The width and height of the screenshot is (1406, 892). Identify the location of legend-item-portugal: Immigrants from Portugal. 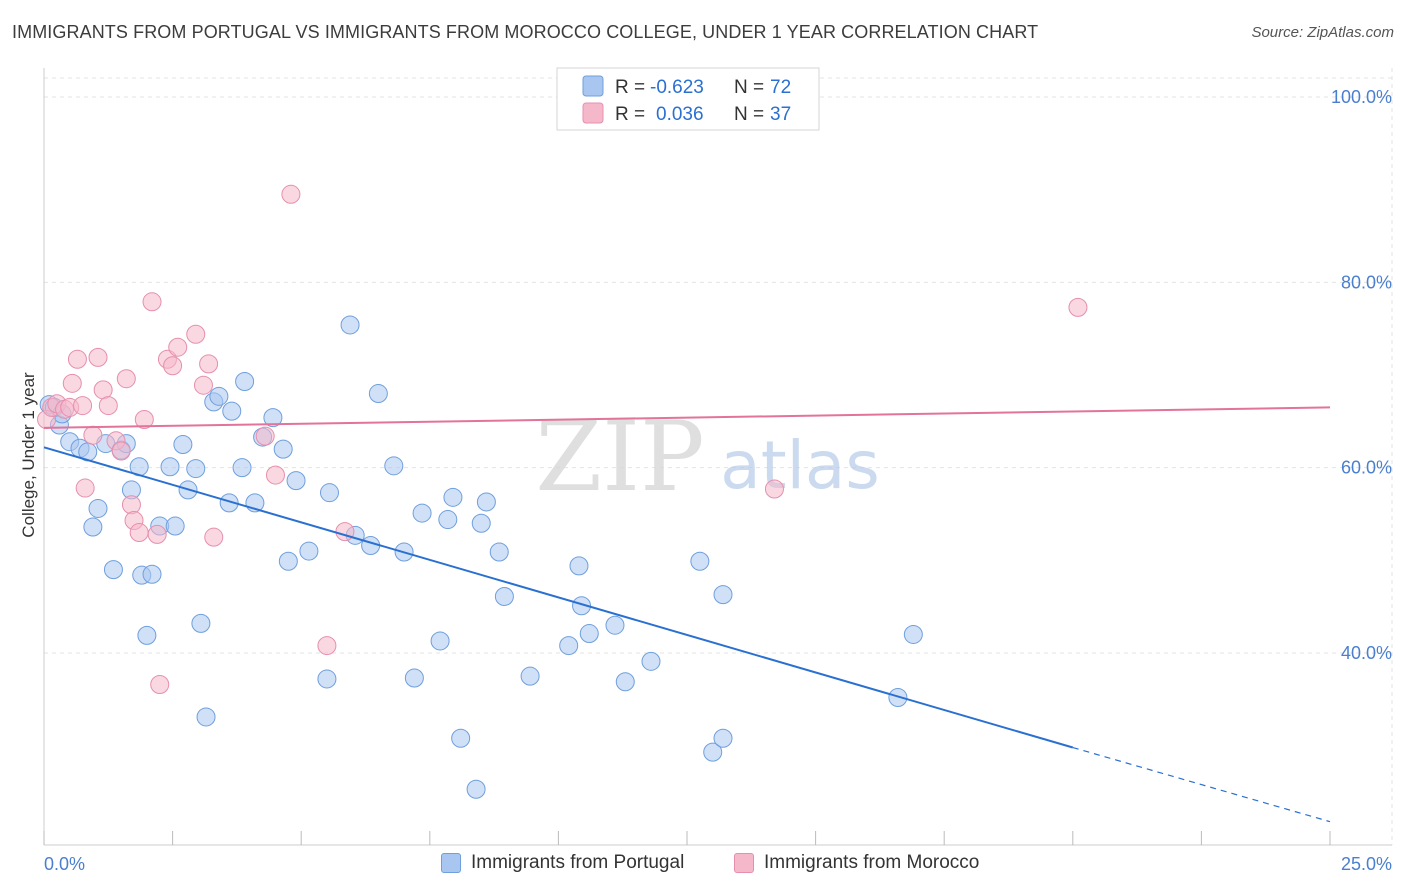
(562, 863).